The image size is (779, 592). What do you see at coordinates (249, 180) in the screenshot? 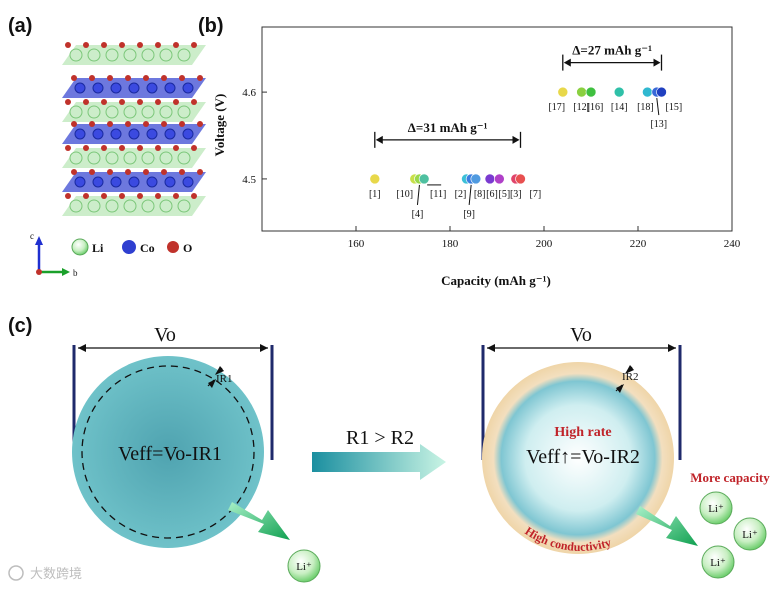
I see `y-tick-label: 4.5` at bounding box center [249, 180].